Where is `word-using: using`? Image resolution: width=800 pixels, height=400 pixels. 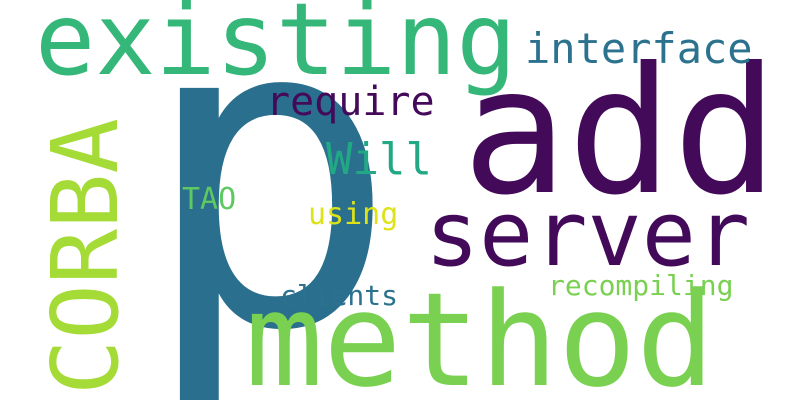 word-using: using is located at coordinates (353, 214).